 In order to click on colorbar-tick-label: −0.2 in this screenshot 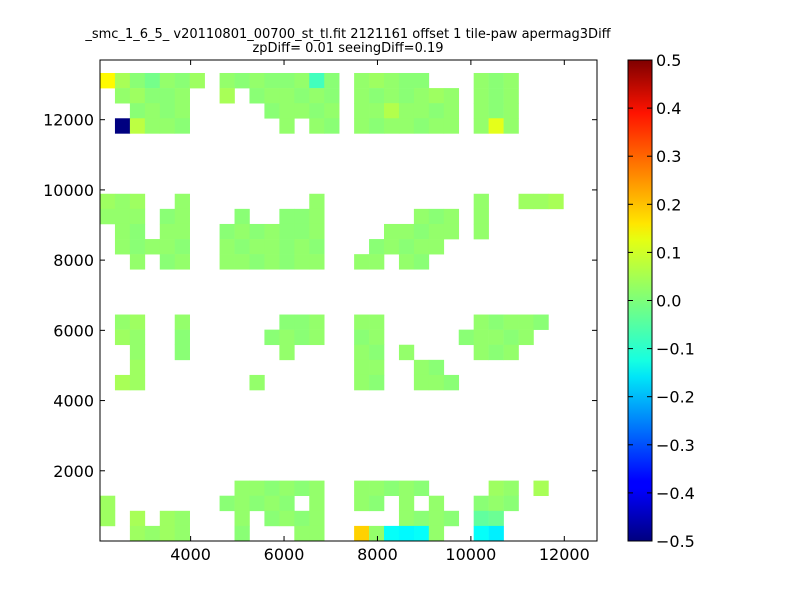, I will do `click(675, 397)`.